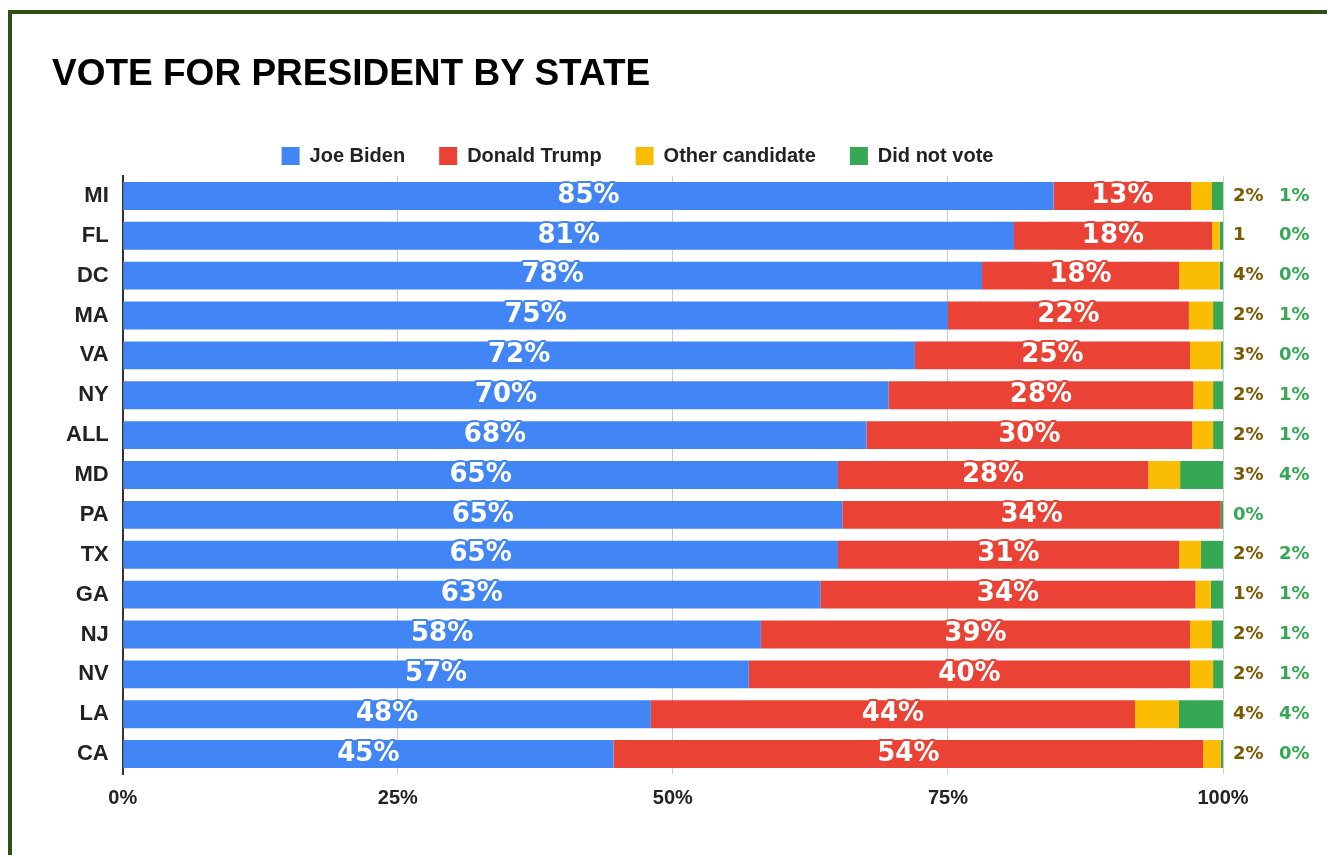 The image size is (1333, 857). I want to click on x-tick-label: 50%, so click(673, 796).